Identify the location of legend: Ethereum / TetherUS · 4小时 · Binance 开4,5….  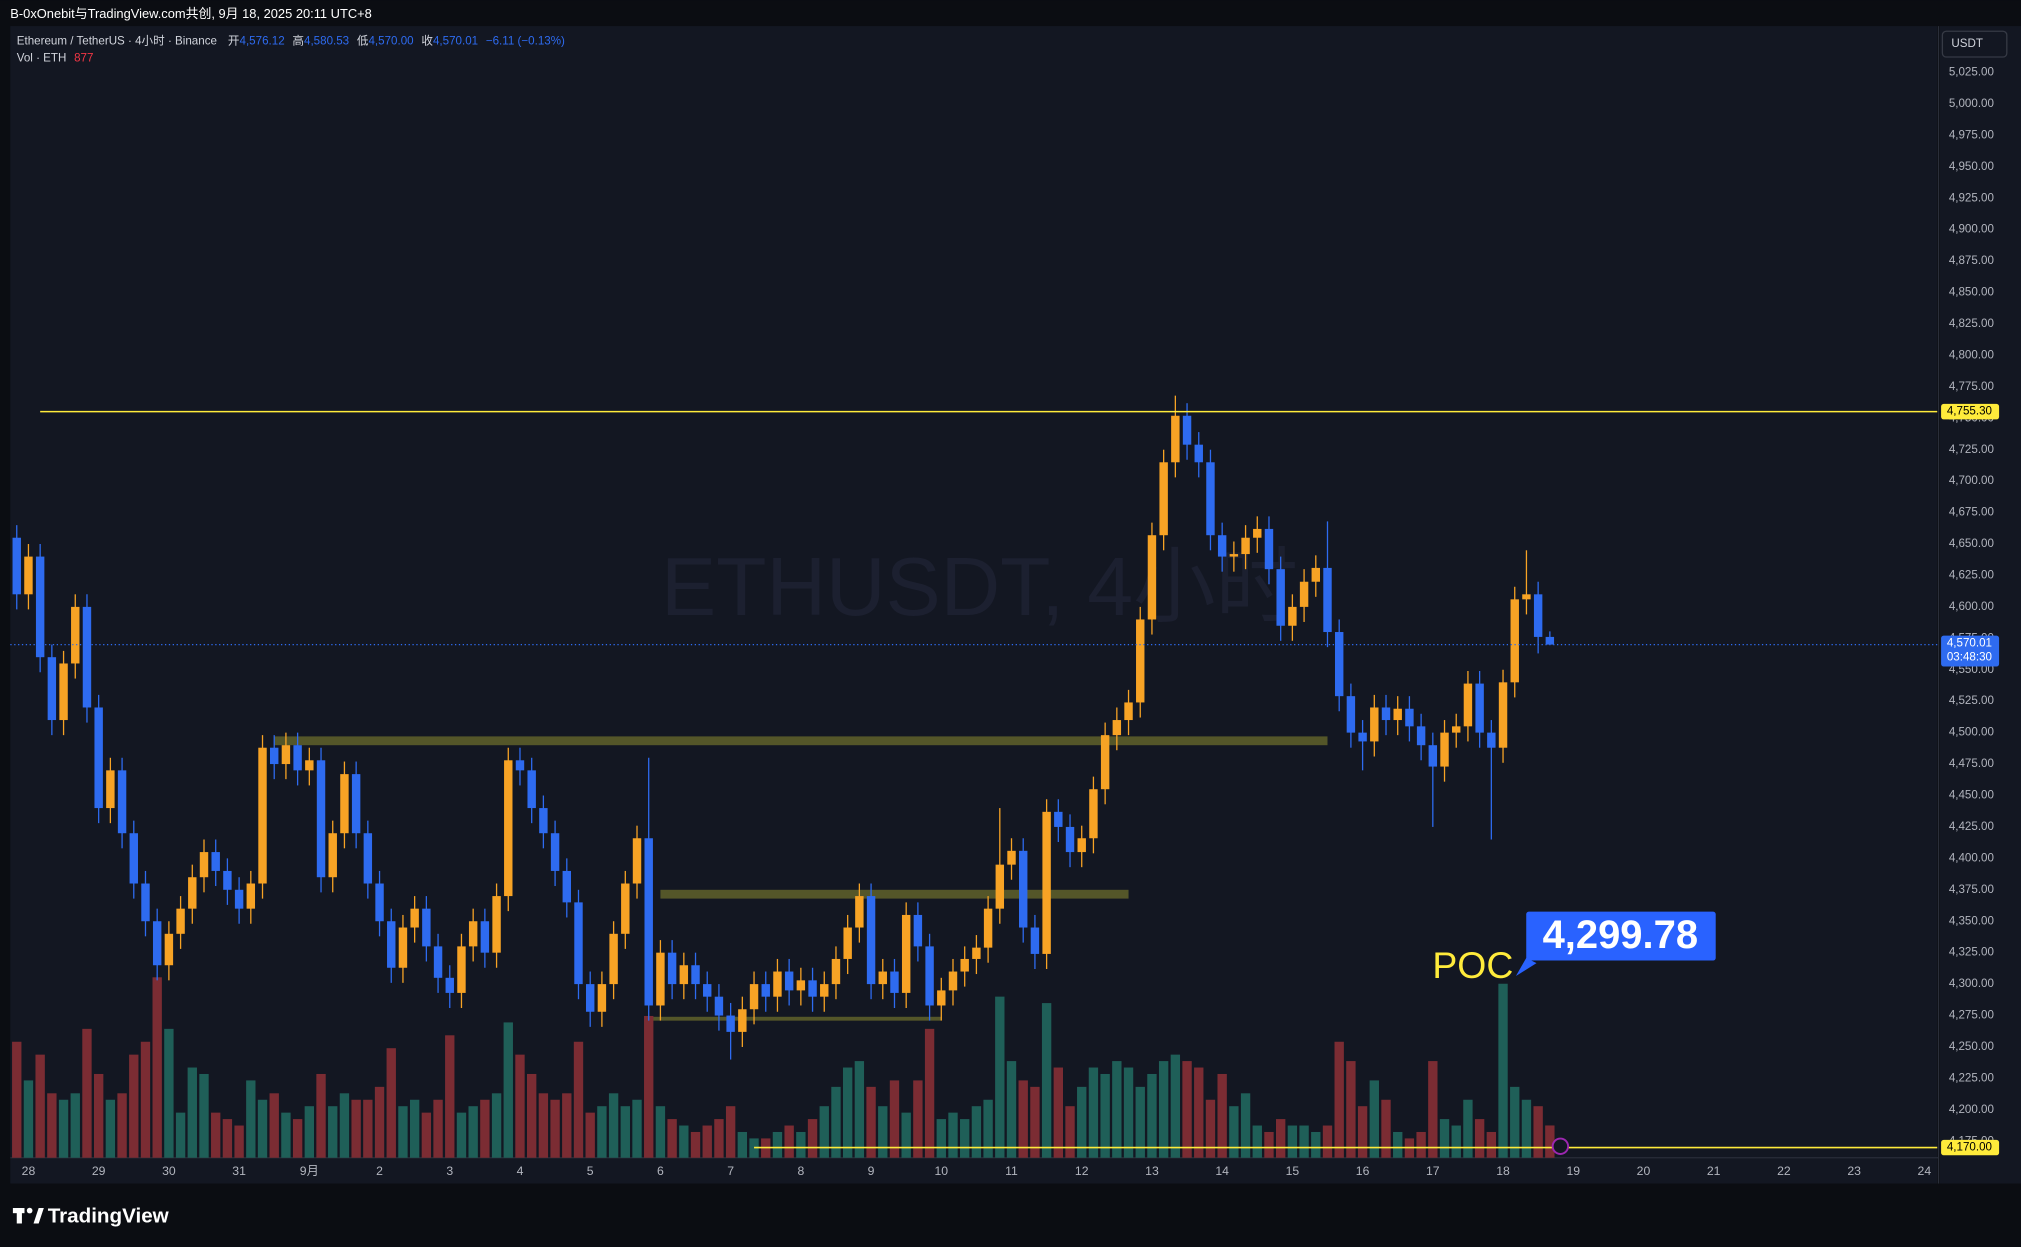
(291, 41).